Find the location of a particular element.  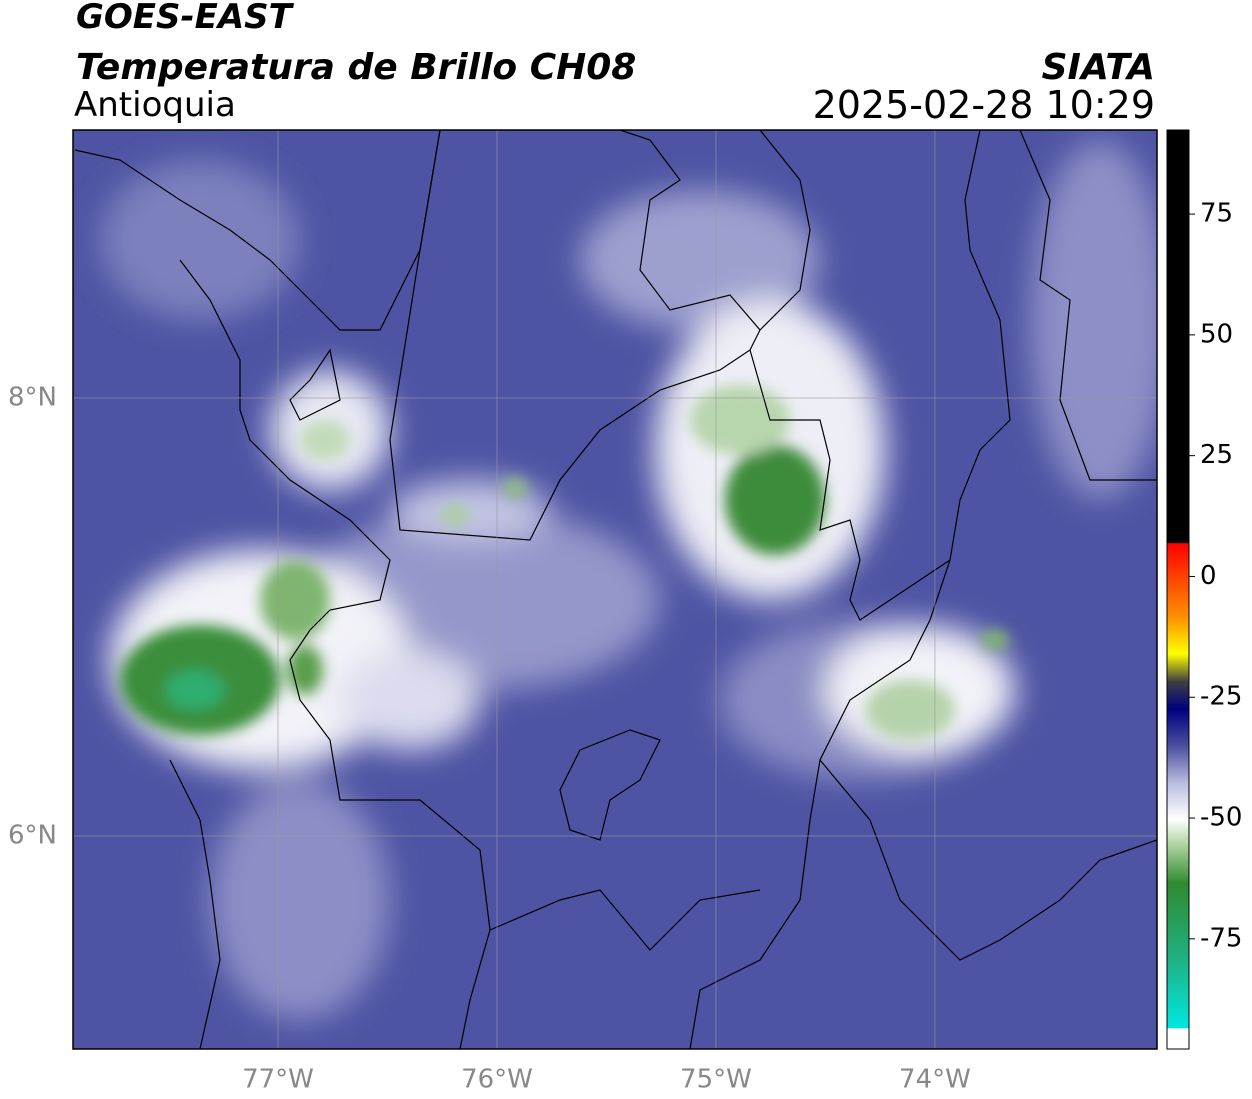

colorbar-tick-label: 75 is located at coordinates (1216, 214).